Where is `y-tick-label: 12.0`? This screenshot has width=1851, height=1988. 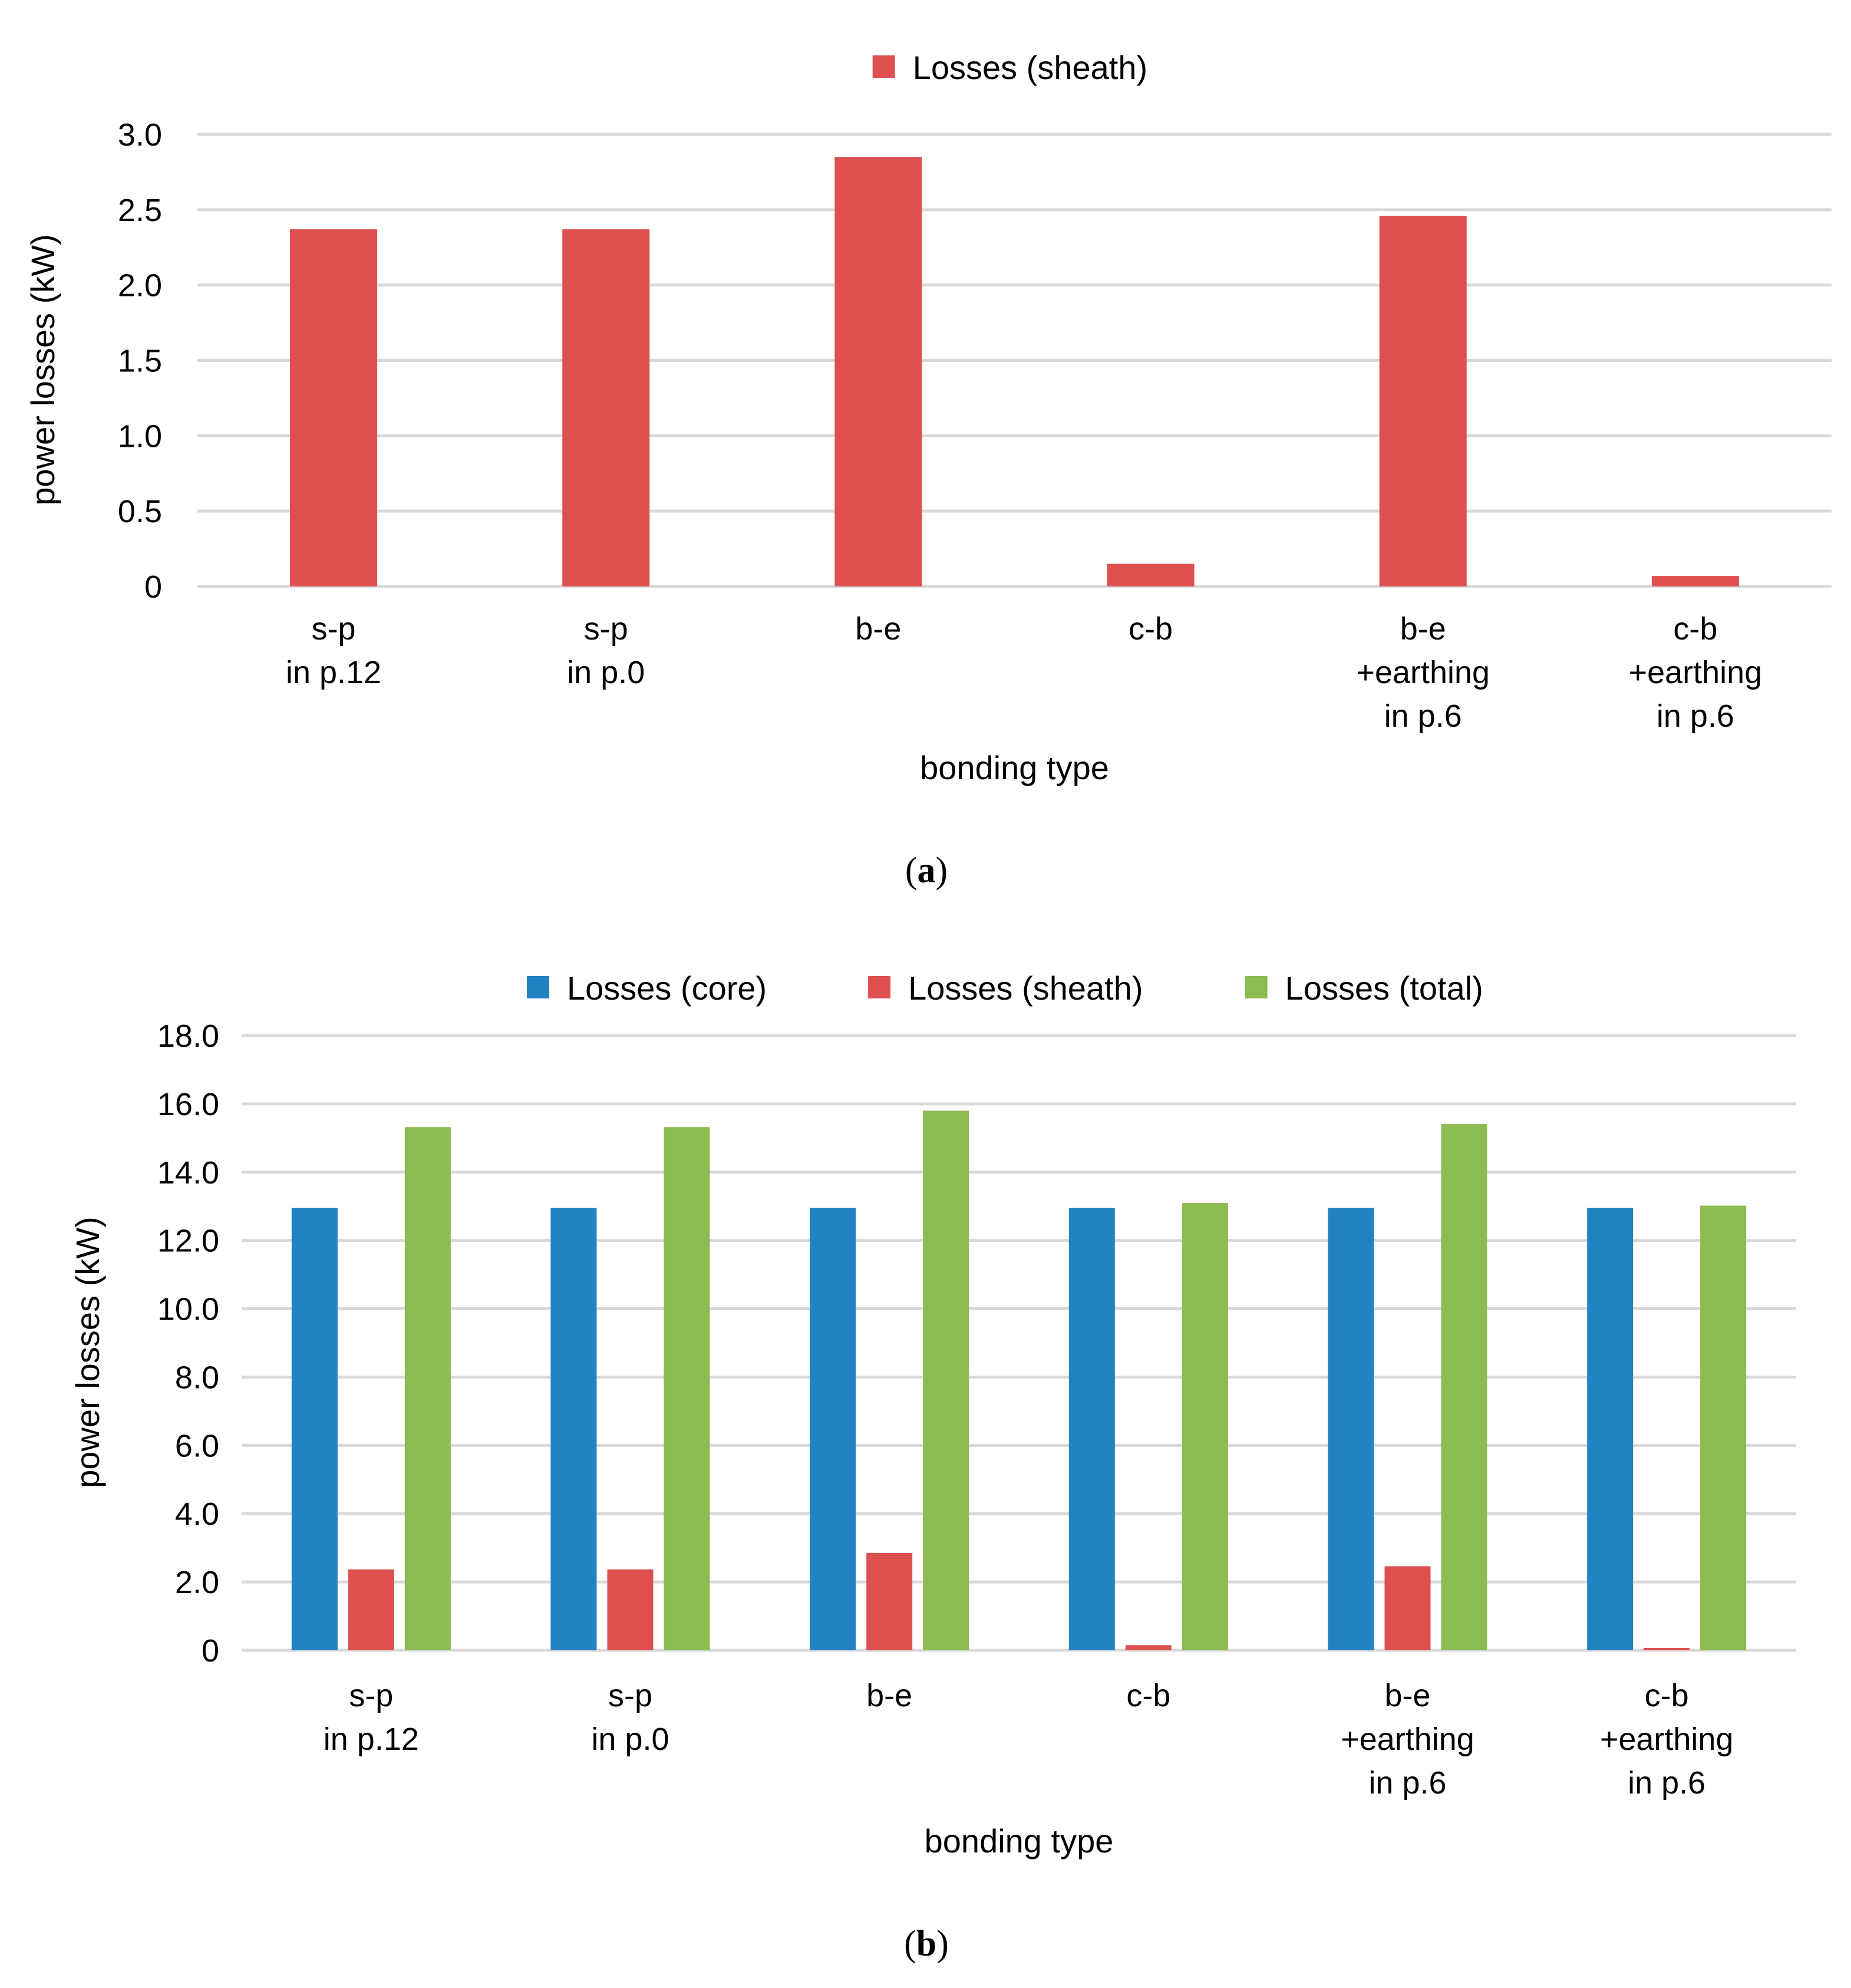 y-tick-label: 12.0 is located at coordinates (188, 1241).